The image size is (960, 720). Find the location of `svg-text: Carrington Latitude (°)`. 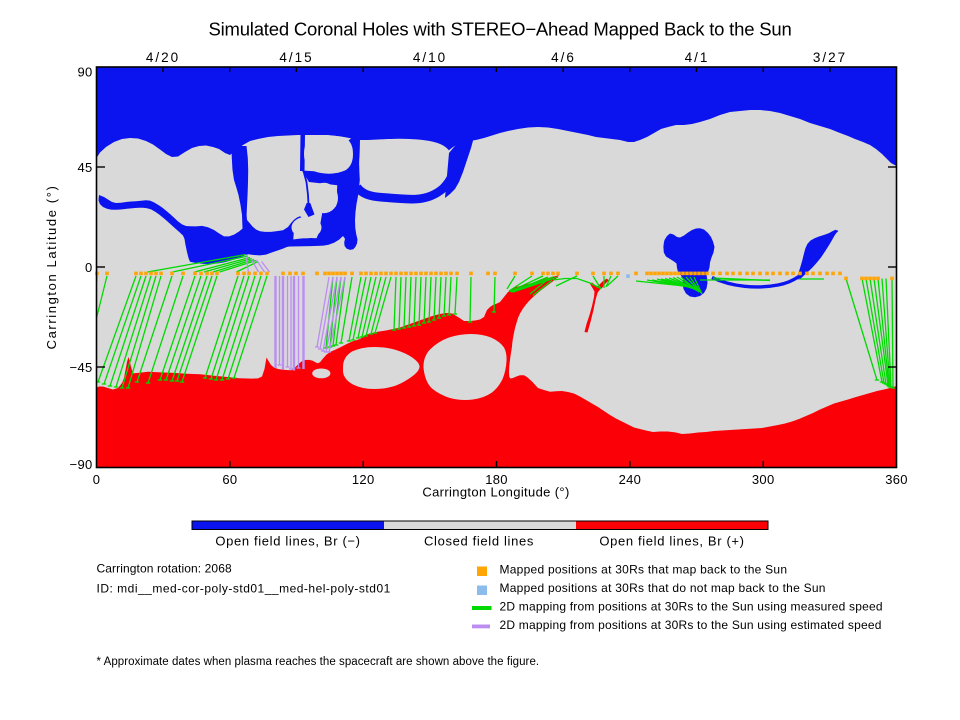

svg-text: Carrington Latitude (°) is located at coordinates (51, 267).